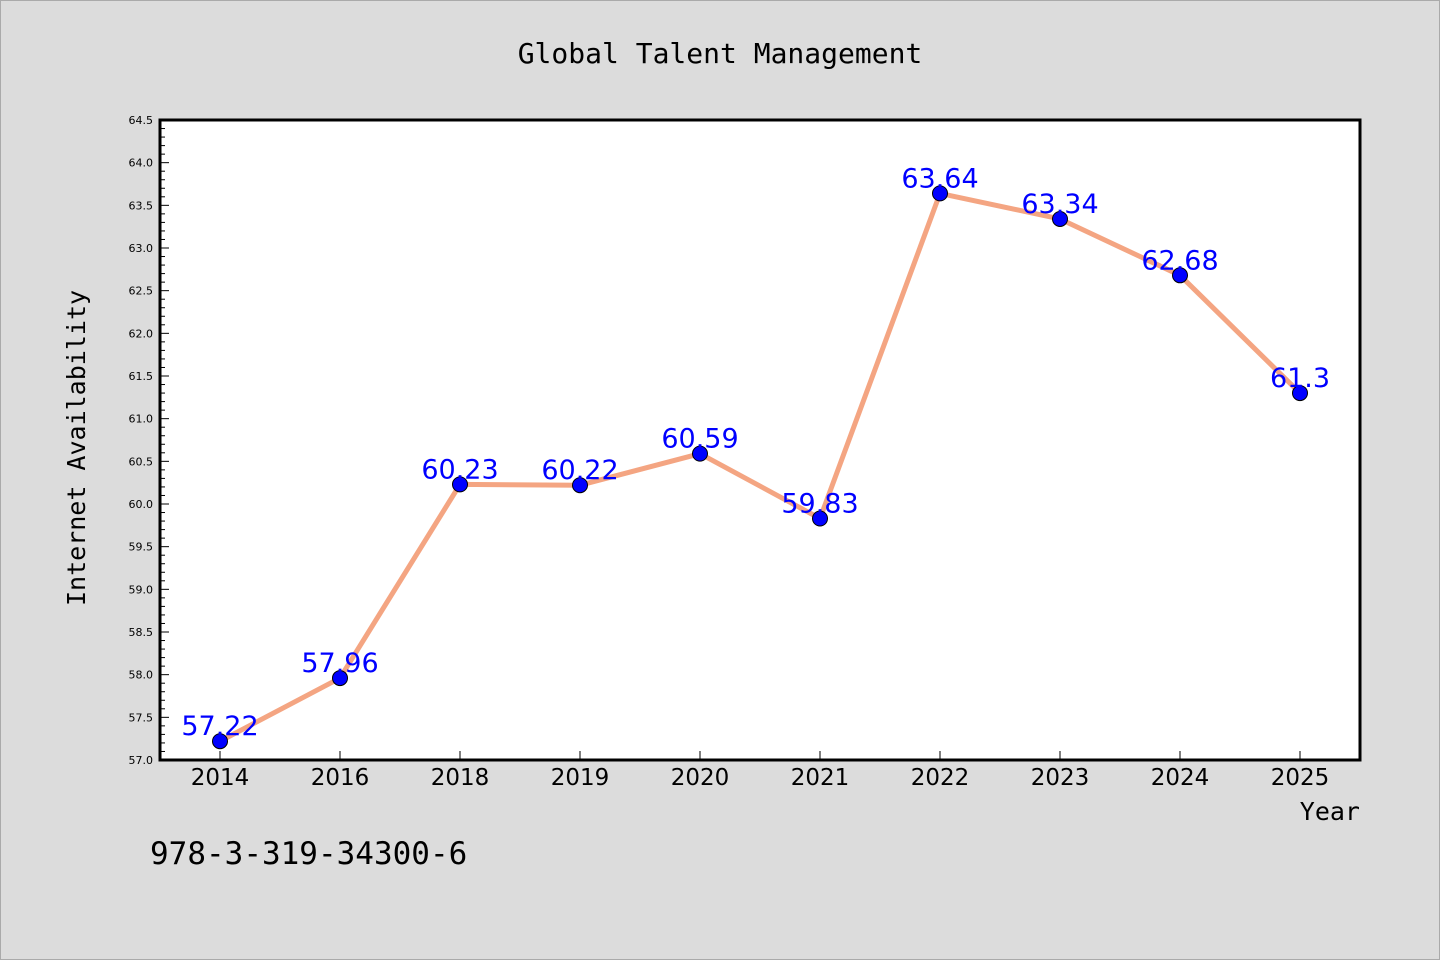 The width and height of the screenshot is (1440, 960). What do you see at coordinates (141, 760) in the screenshot?
I see `y-tick-label: 57.0` at bounding box center [141, 760].